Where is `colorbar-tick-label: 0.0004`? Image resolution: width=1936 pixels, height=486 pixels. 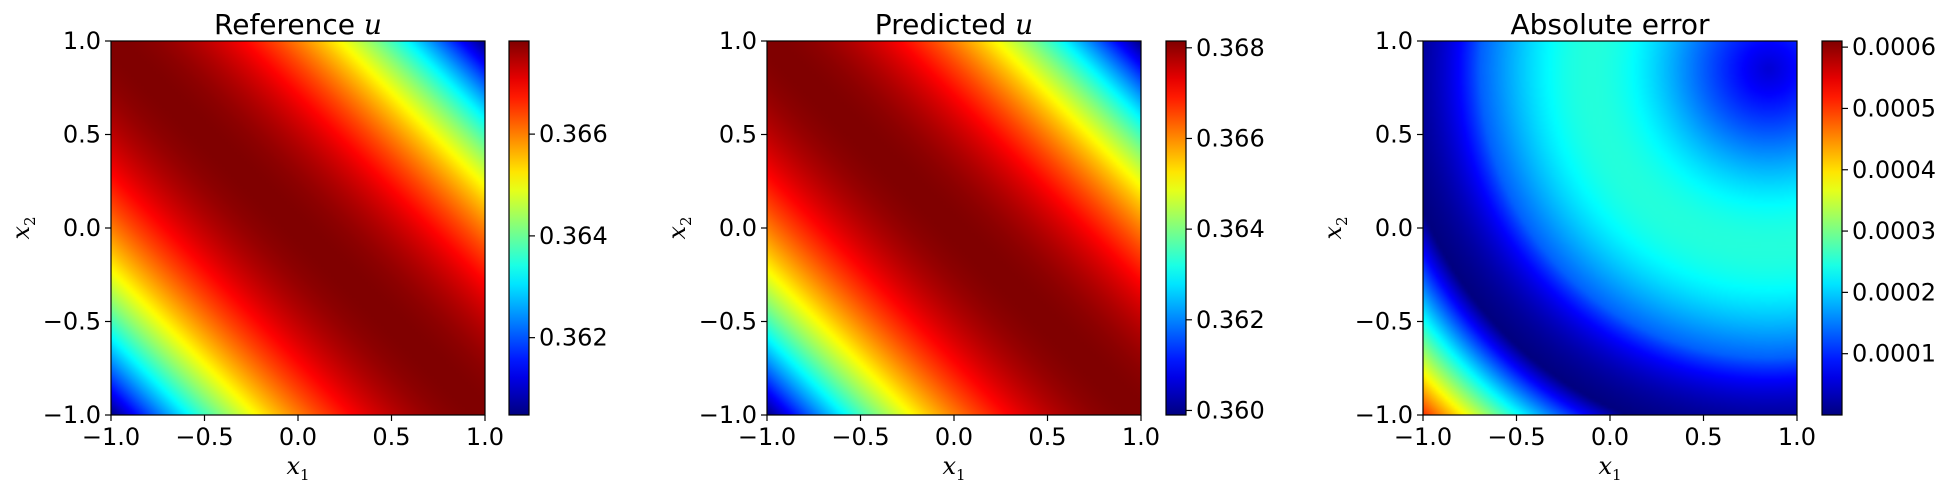
colorbar-tick-label: 0.0004 is located at coordinates (1894, 170).